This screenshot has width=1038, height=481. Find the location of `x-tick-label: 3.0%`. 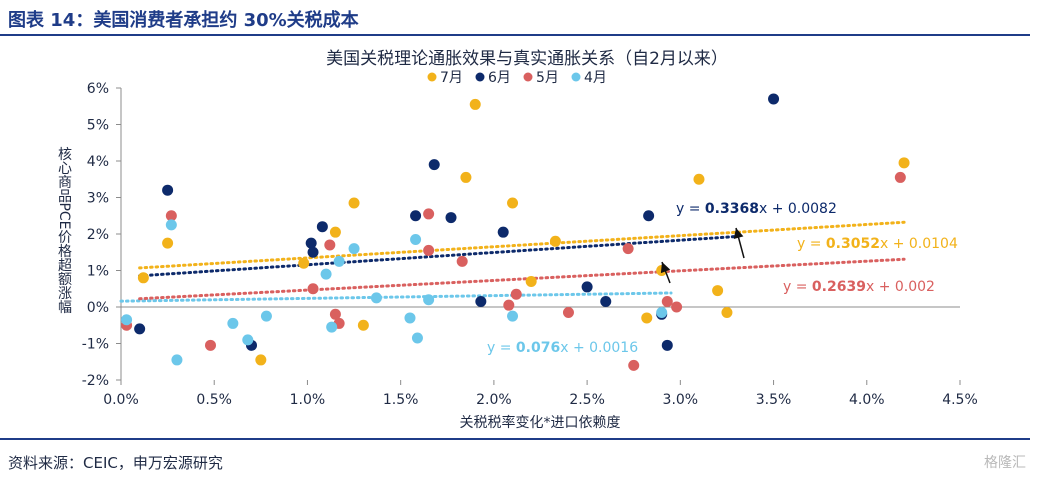

x-tick-label: 3.0% is located at coordinates (681, 400).